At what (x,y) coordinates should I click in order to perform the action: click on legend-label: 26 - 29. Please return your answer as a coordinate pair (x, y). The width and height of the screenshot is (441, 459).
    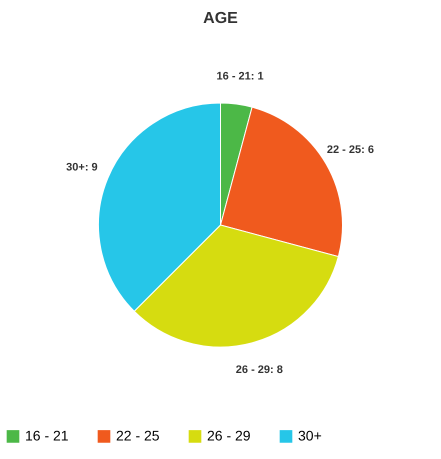
    Looking at the image, I should click on (229, 435).